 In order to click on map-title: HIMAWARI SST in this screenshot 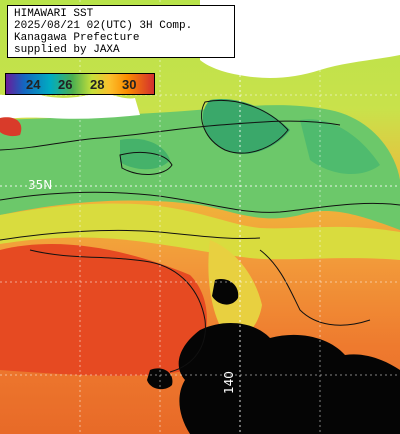, I will do `click(54, 14)`.